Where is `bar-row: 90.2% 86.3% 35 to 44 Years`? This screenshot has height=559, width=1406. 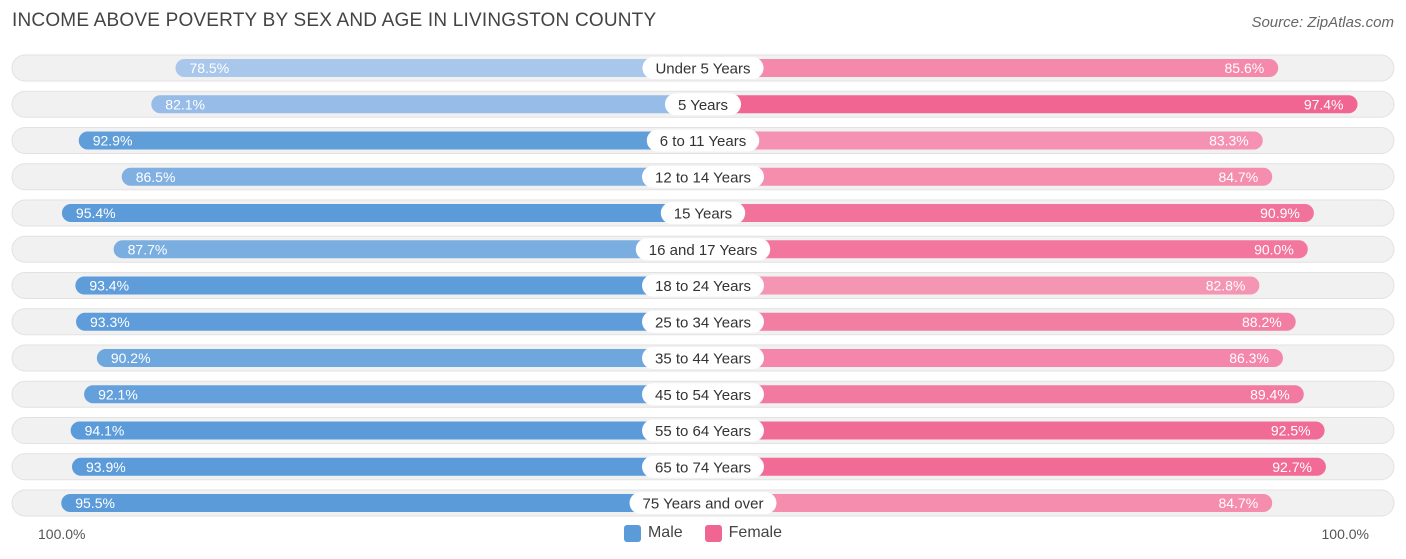 bar-row: 90.2% 86.3% 35 to 44 Years is located at coordinates (703, 358).